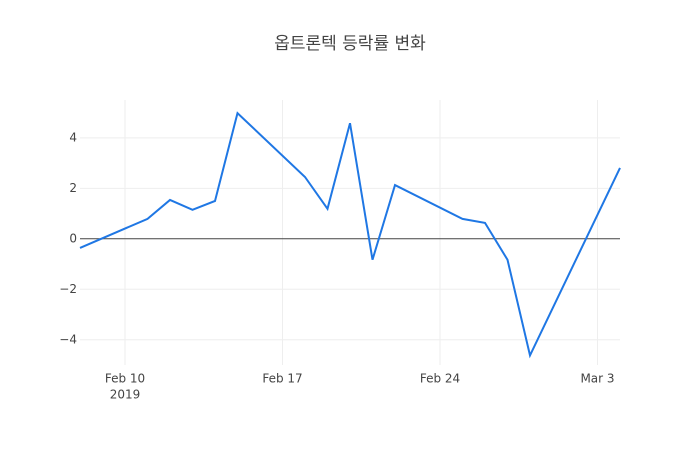 The image size is (700, 450). I want to click on y-tick-label: 4, so click(73, 137).